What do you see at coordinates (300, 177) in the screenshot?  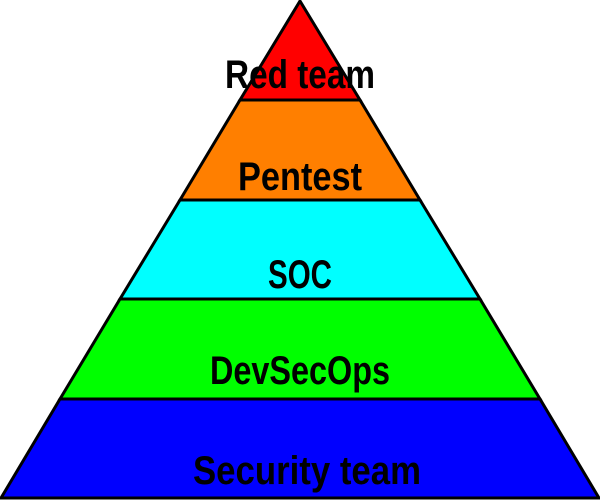 I see `tier-label-pentest: Pentest` at bounding box center [300, 177].